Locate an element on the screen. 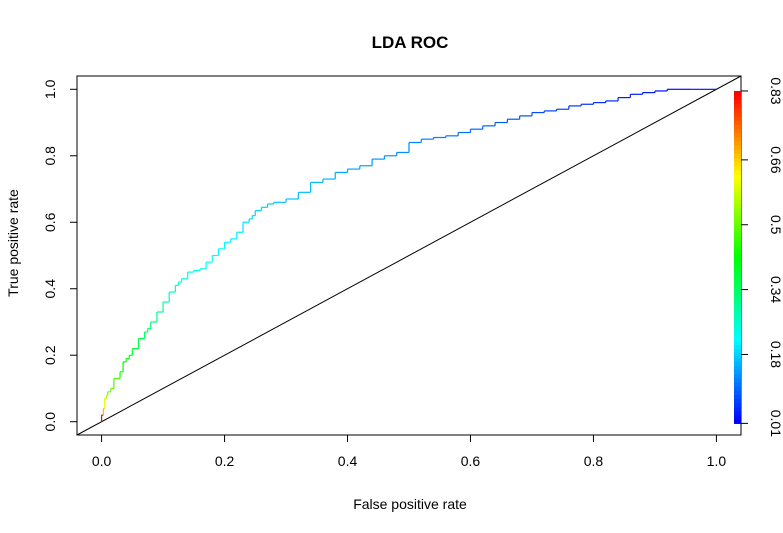 The image size is (783, 533). y-tick-label: 0.2 is located at coordinates (50, 355).